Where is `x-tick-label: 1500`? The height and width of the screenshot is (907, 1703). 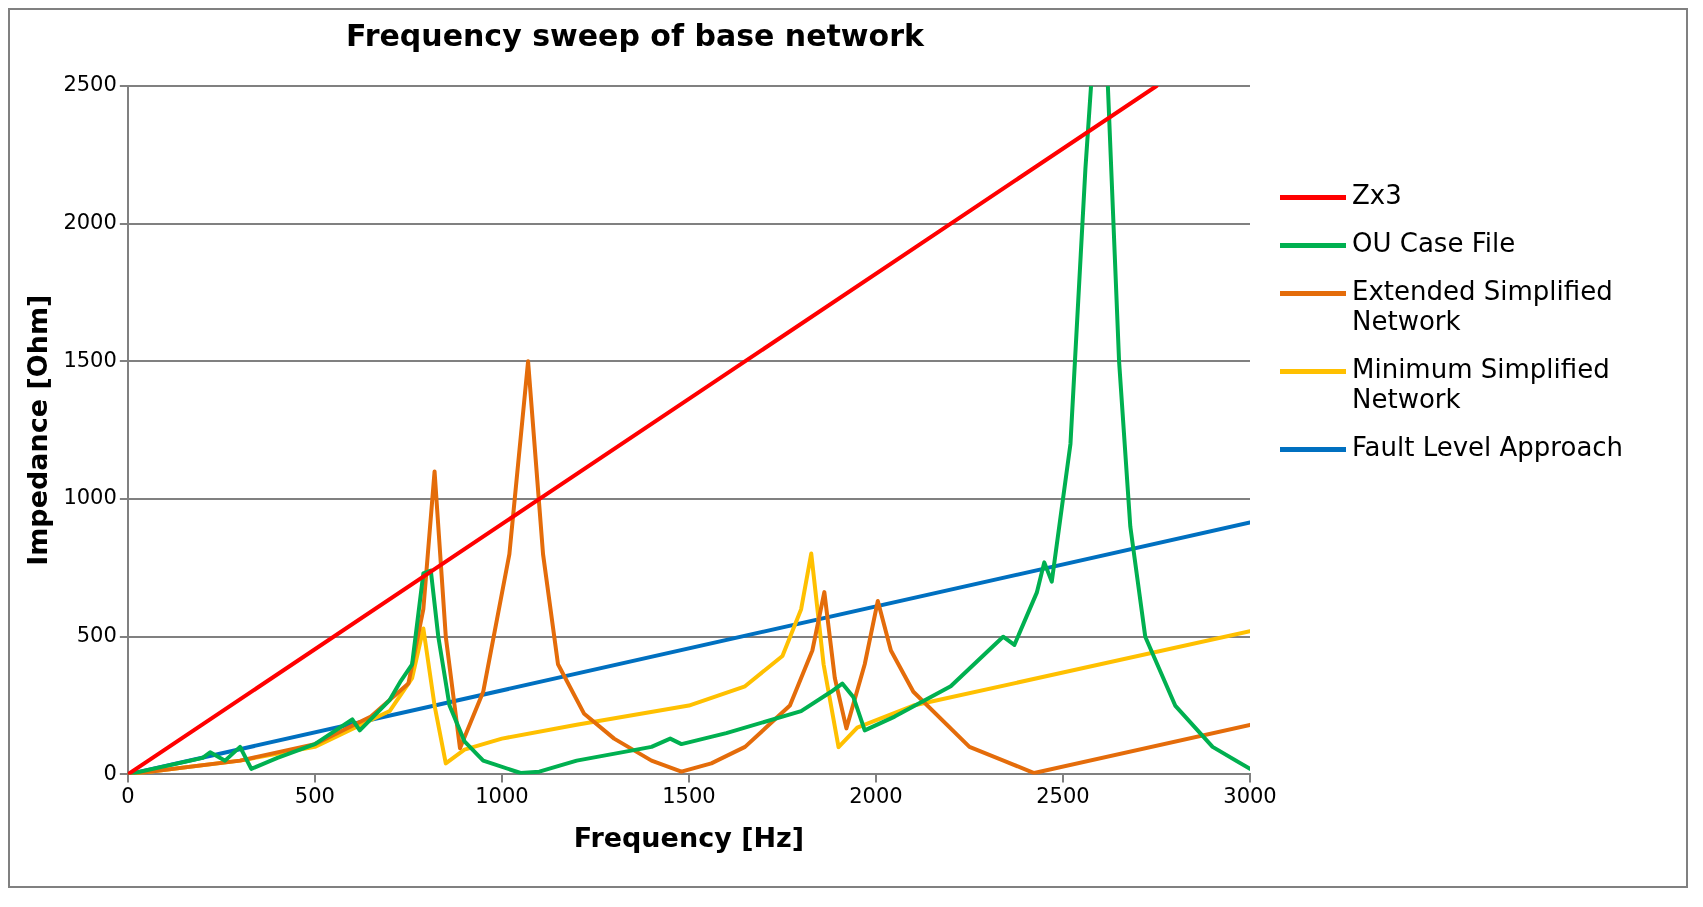 x-tick-label: 1500 is located at coordinates (689, 796).